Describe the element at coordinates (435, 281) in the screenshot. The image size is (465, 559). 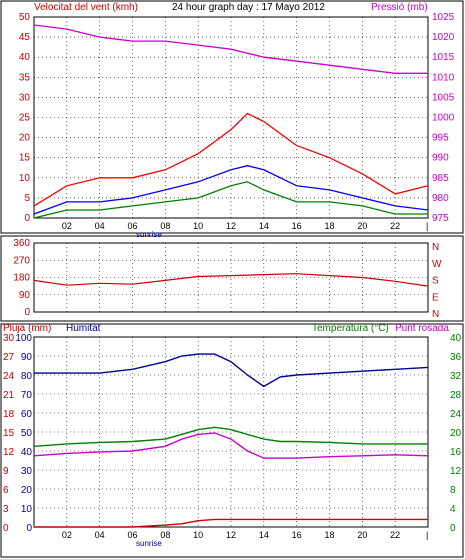
I see `y-tick-right: S` at that location.